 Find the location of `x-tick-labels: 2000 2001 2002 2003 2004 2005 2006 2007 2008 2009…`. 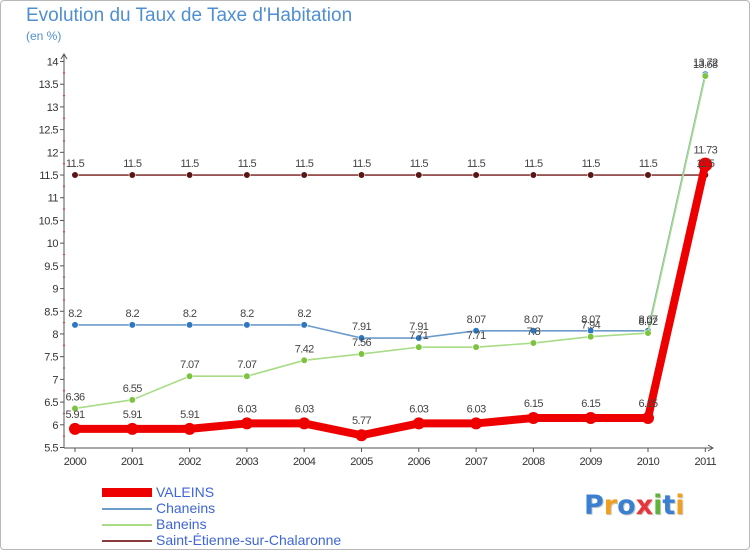

x-tick-labels: 2000 2001 2002 2003 2004 2005 2006 2007 2008 2009… is located at coordinates (390, 462).